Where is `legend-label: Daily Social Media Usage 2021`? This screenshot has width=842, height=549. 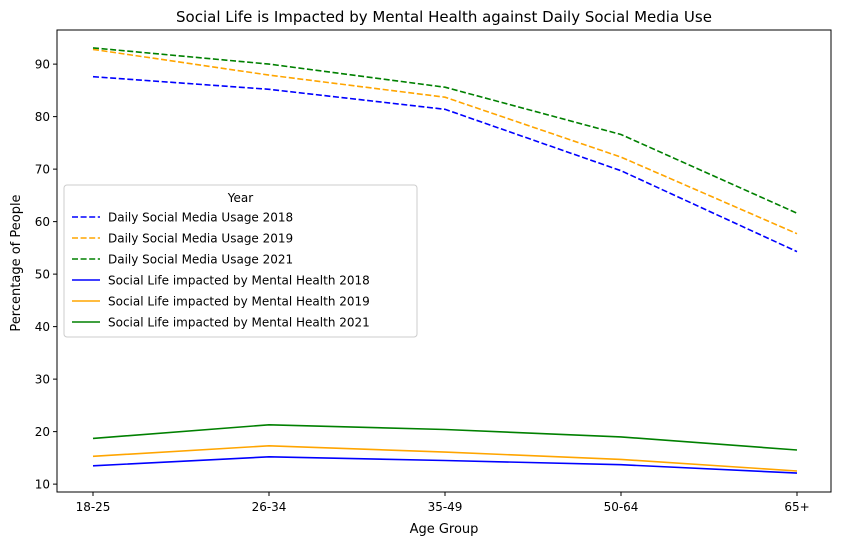 legend-label: Daily Social Media Usage 2021 is located at coordinates (200, 260).